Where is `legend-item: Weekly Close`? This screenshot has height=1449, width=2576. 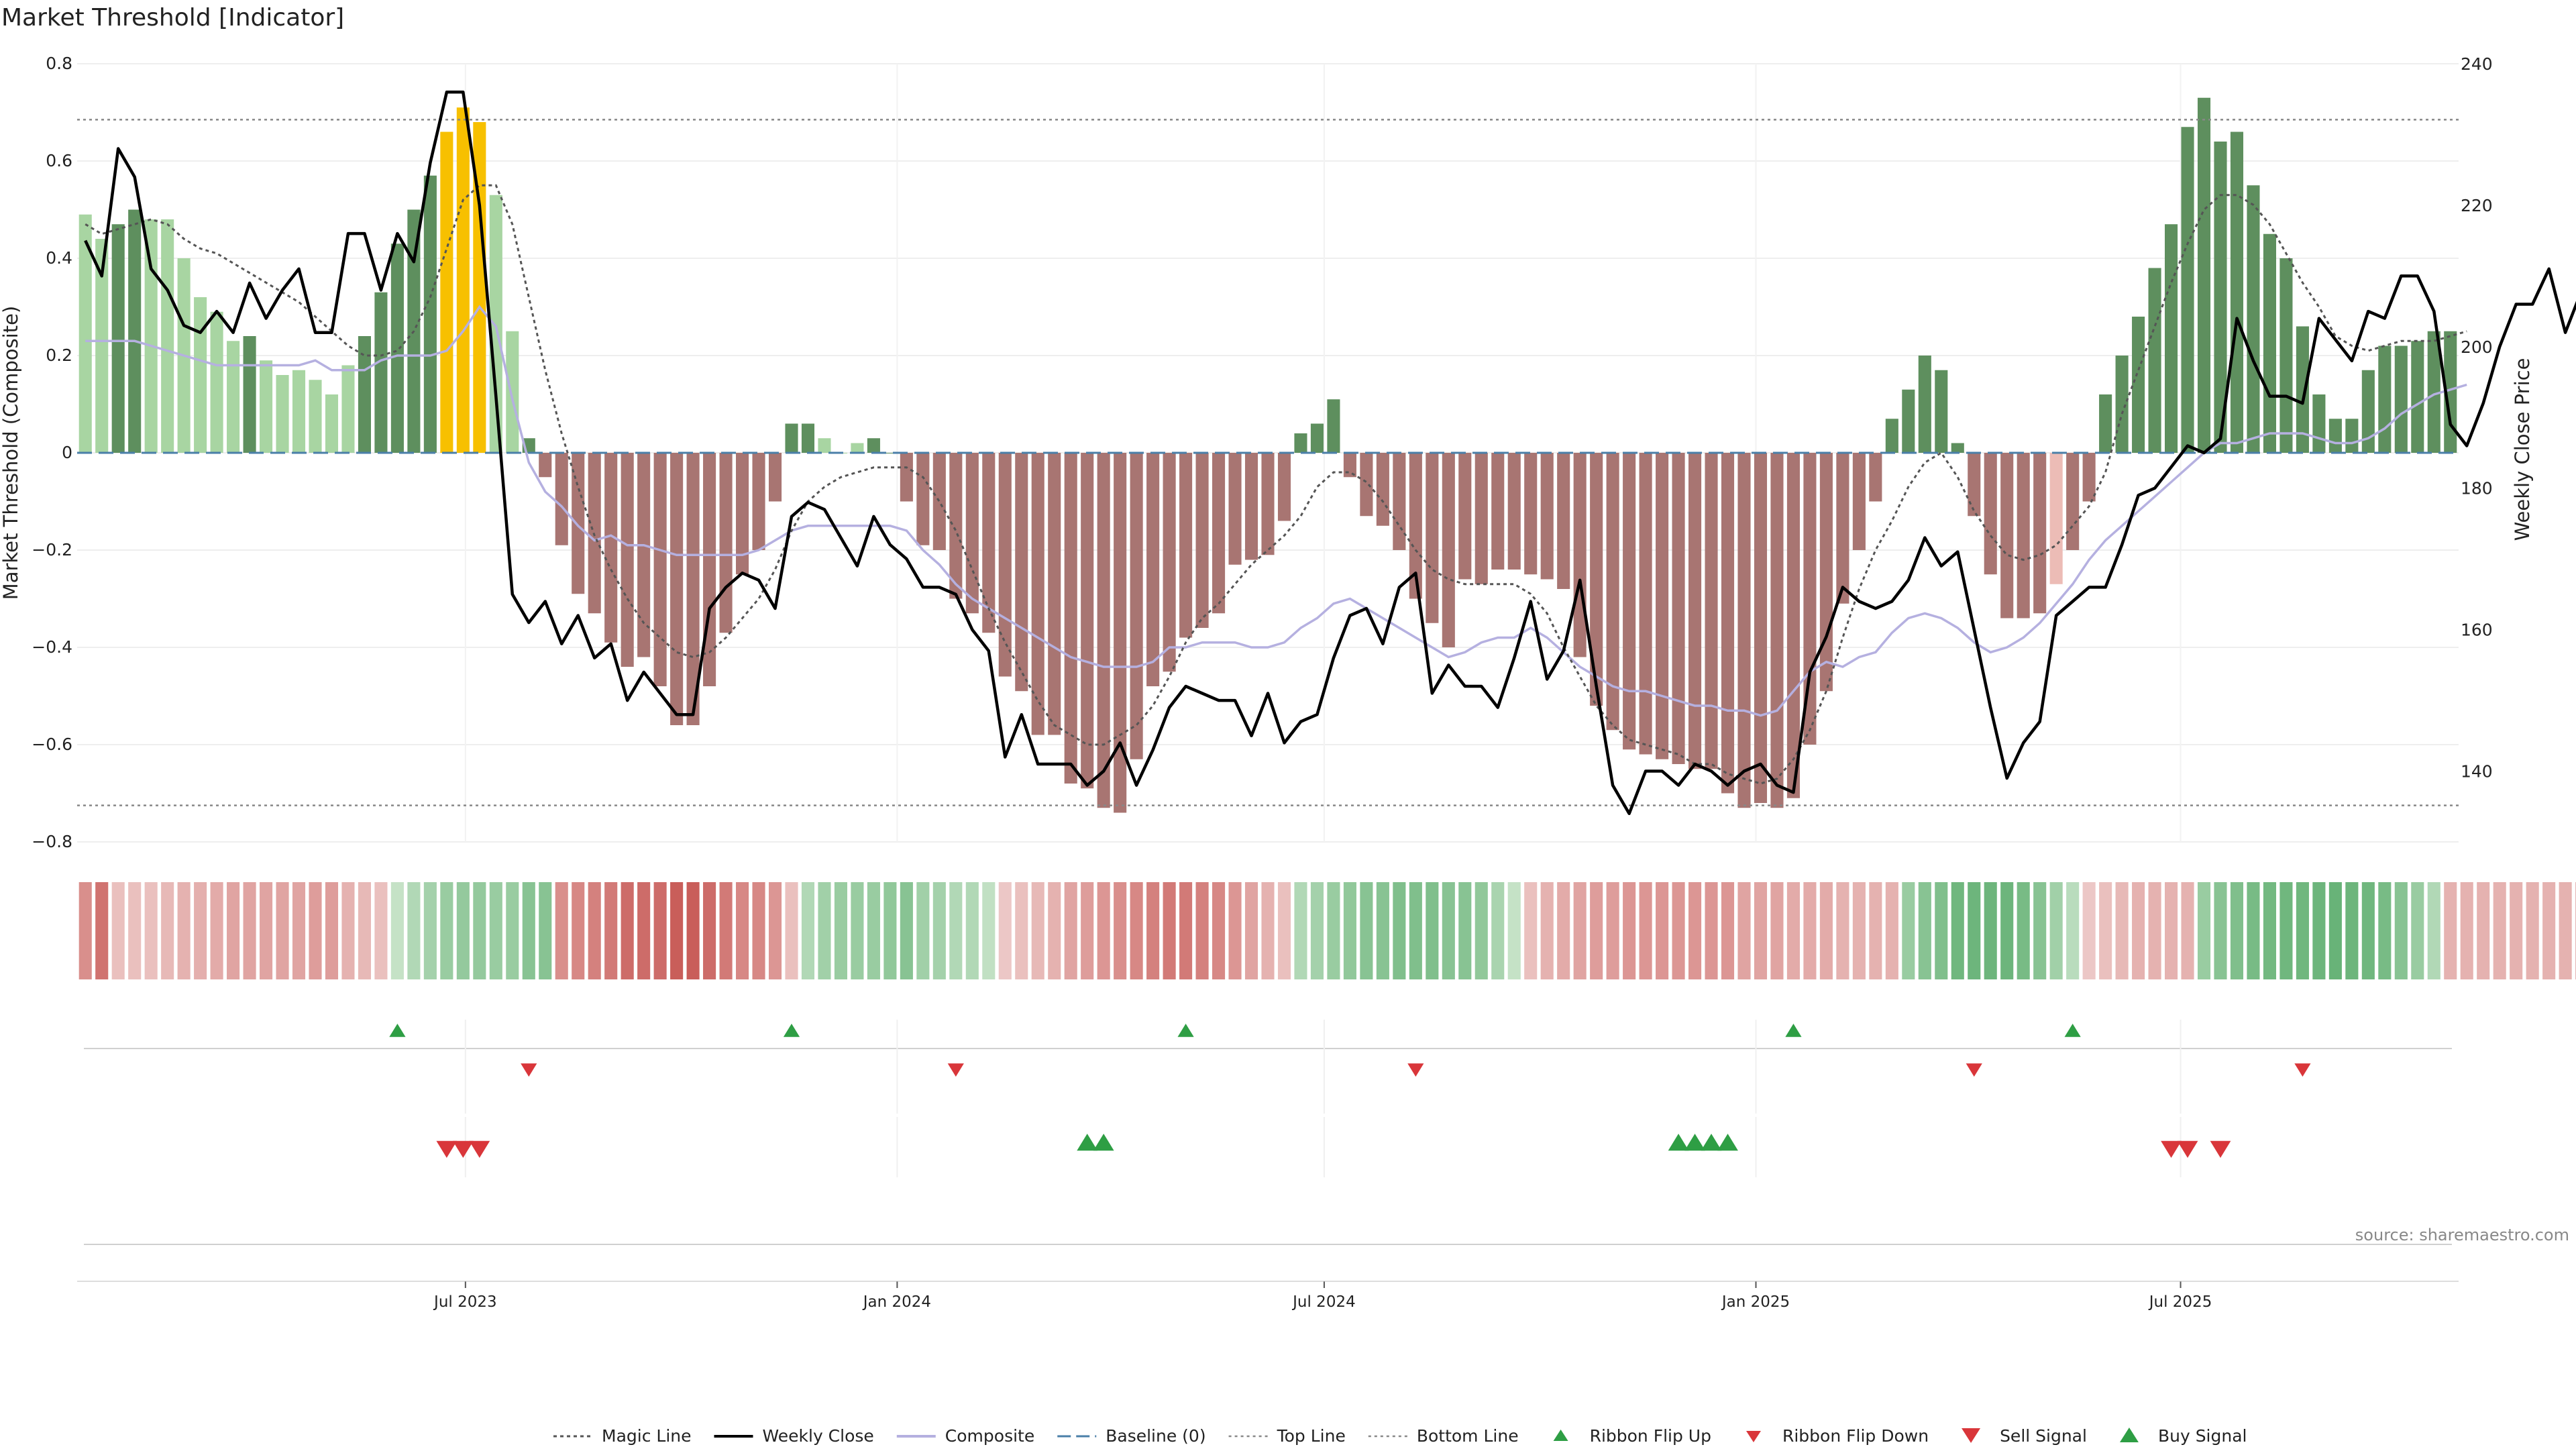
legend-item: Weekly Close is located at coordinates (794, 1436).